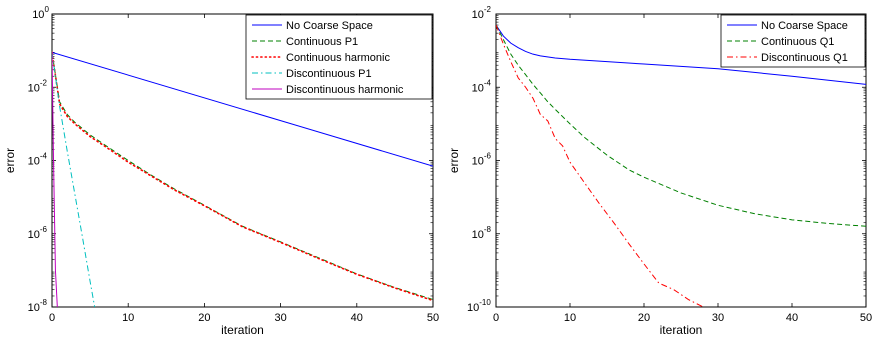 The image size is (876, 345). I want to click on legend-entry: Discontinuous Q1, so click(804, 58).